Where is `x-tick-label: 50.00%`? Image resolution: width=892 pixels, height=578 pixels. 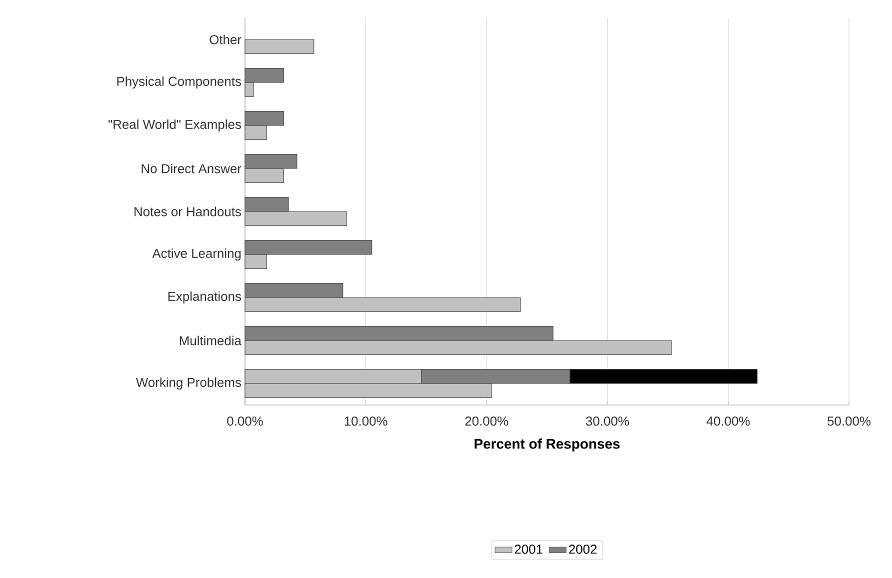
x-tick-label: 50.00% is located at coordinates (849, 421).